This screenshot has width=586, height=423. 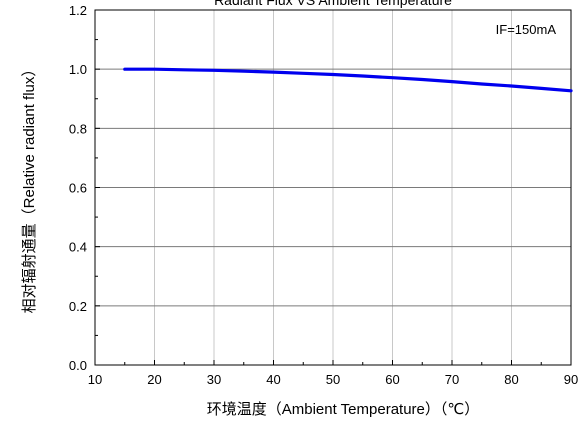 What do you see at coordinates (78, 188) in the screenshot?
I see `y-tick-label: 0.6` at bounding box center [78, 188].